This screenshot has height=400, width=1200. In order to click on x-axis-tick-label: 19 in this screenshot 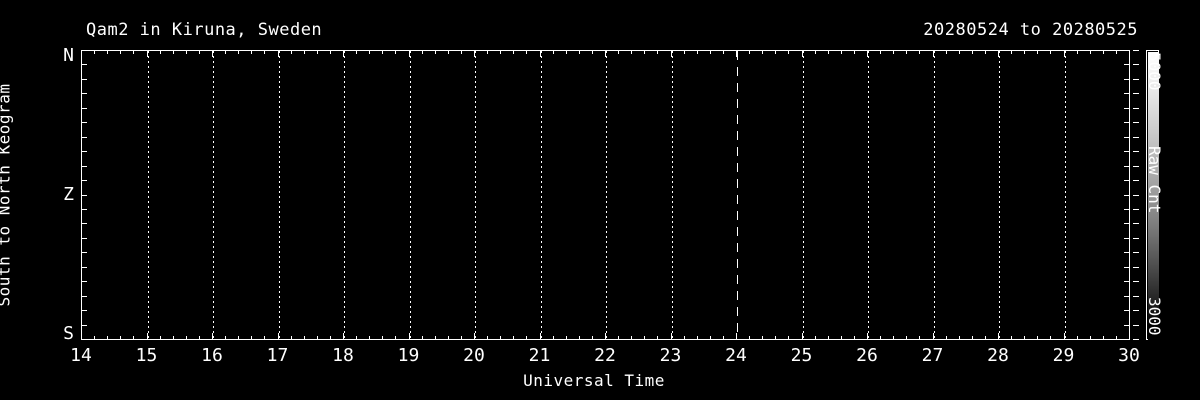, I will do `click(408, 355)`.